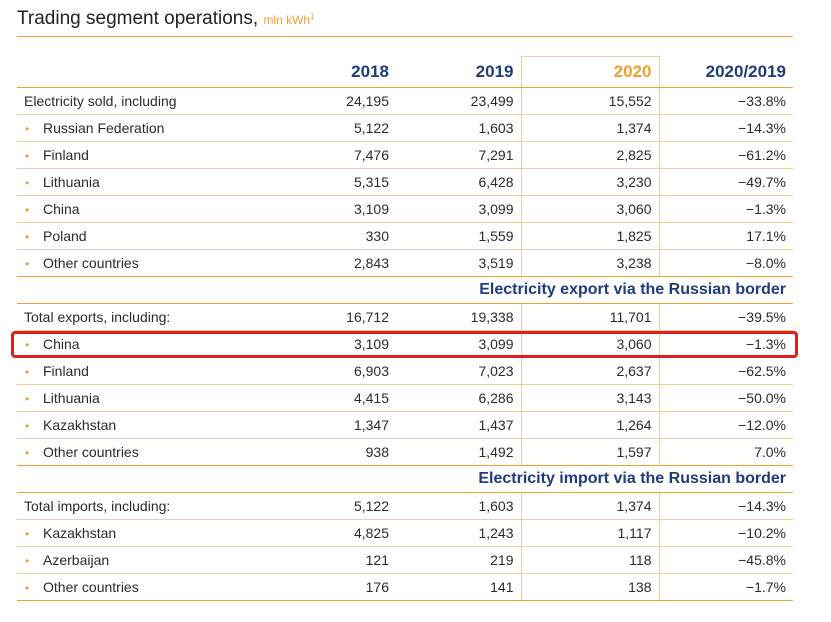  I want to click on cell-2018: 5,122, so click(333, 506).